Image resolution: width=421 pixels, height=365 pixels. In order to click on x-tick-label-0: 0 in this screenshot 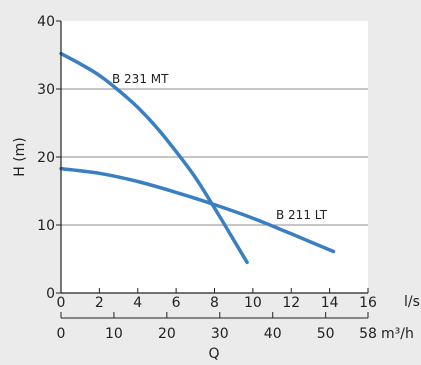, I will do `click(61, 303)`.